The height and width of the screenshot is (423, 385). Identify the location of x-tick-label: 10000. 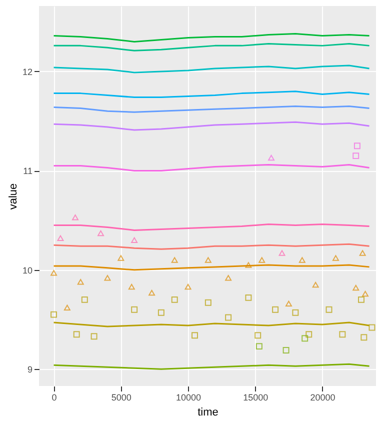
(189, 397).